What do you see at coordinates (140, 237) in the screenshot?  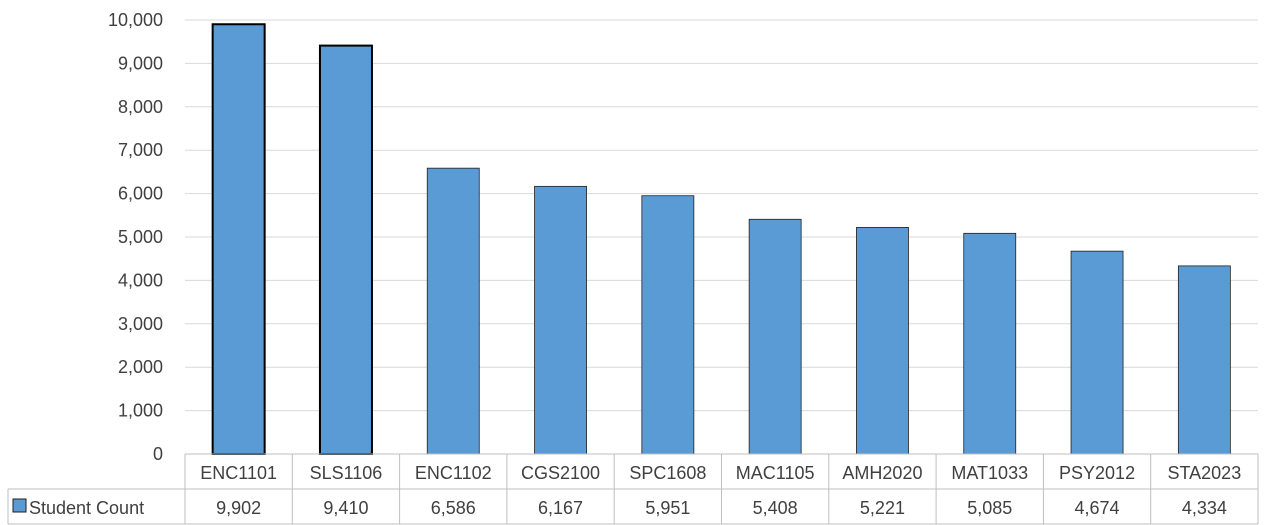 I see `y-tick-label: 5,000` at bounding box center [140, 237].